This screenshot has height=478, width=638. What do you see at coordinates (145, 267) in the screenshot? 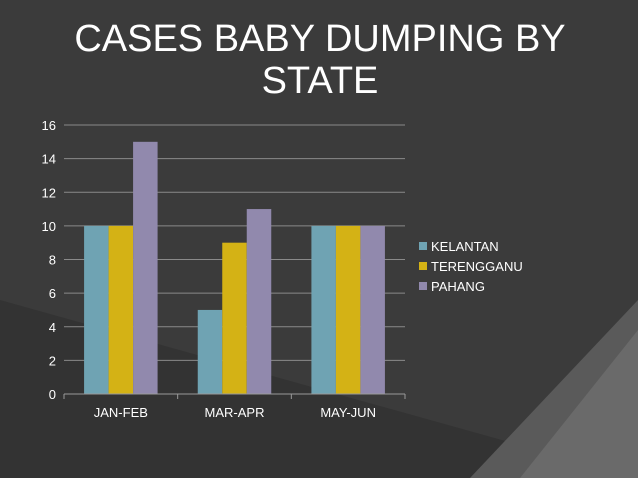
I see `bar-pahang-jan-feb` at bounding box center [145, 267].